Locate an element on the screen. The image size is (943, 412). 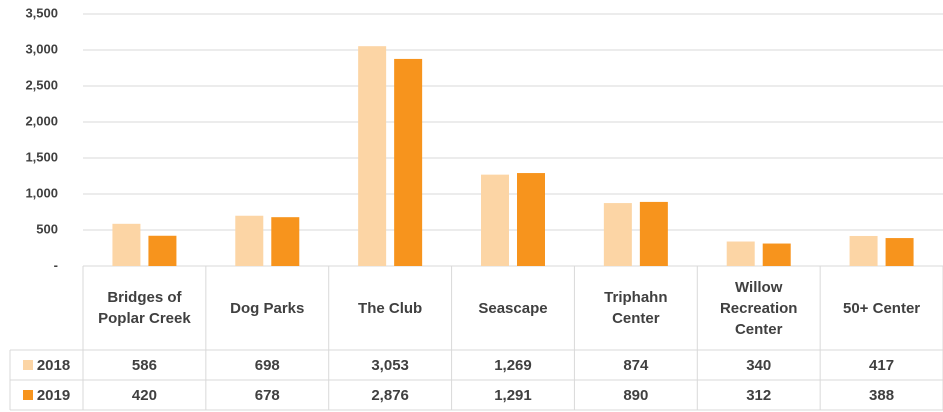
category-label-text: Willow Recreation Center is located at coordinates (758, 308).